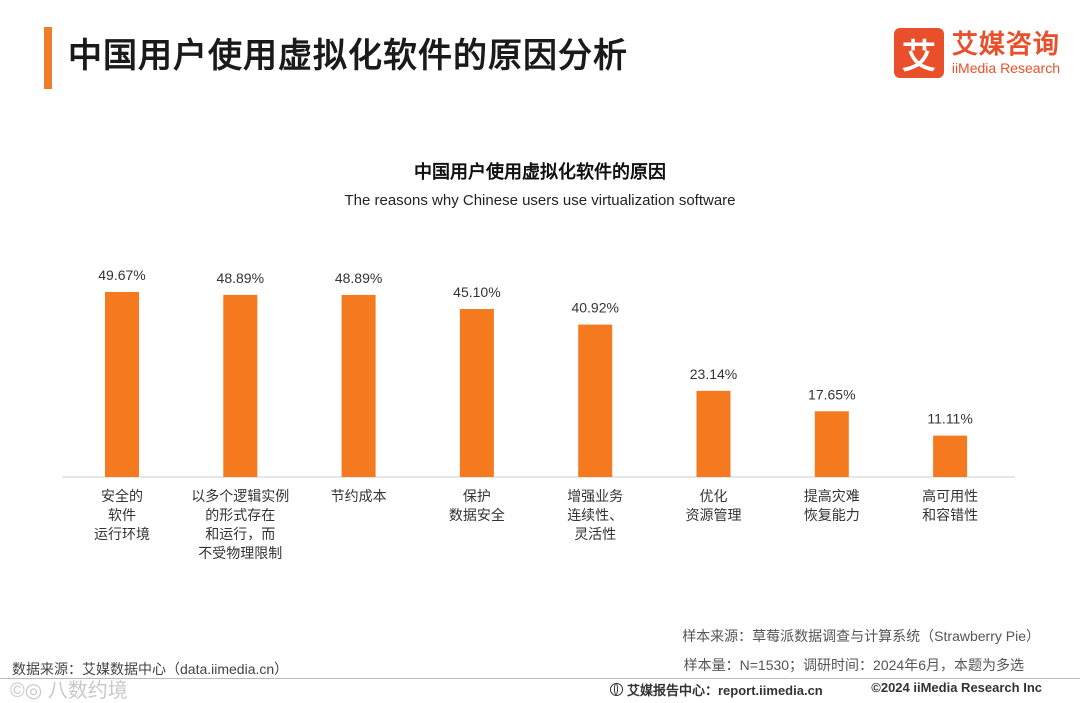  What do you see at coordinates (122, 496) in the screenshot?
I see `category-label-line: 安全的` at bounding box center [122, 496].